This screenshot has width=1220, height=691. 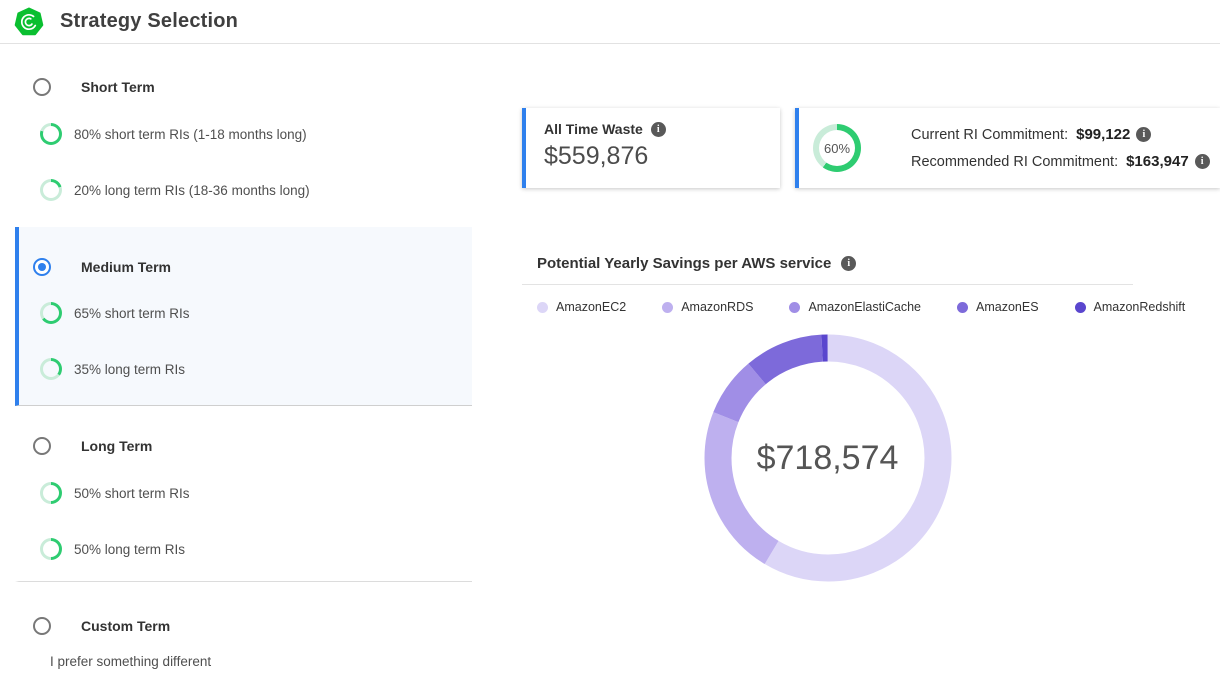 I want to click on donut-center-value: $718,574, so click(x=827, y=457).